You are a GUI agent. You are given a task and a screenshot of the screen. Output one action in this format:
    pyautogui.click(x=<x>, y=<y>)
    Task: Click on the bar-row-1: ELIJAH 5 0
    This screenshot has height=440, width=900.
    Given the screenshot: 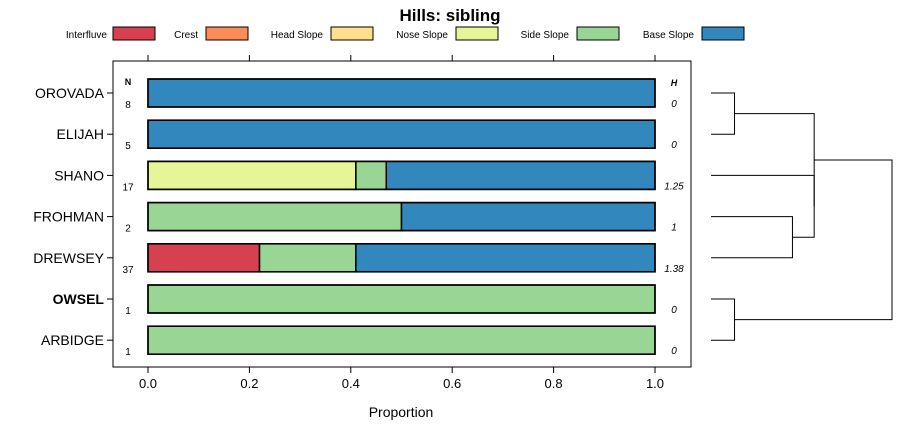 What is the action you would take?
    pyautogui.click(x=367, y=135)
    